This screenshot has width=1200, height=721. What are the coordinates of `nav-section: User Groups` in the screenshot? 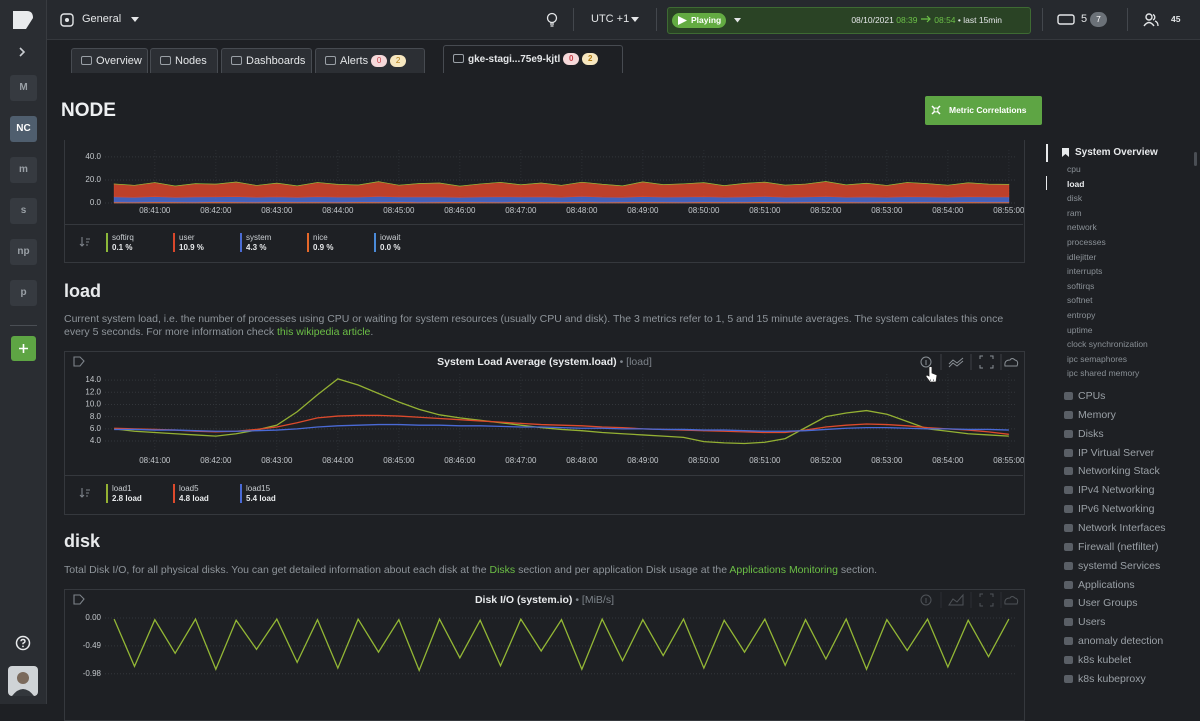 It's located at (1101, 603).